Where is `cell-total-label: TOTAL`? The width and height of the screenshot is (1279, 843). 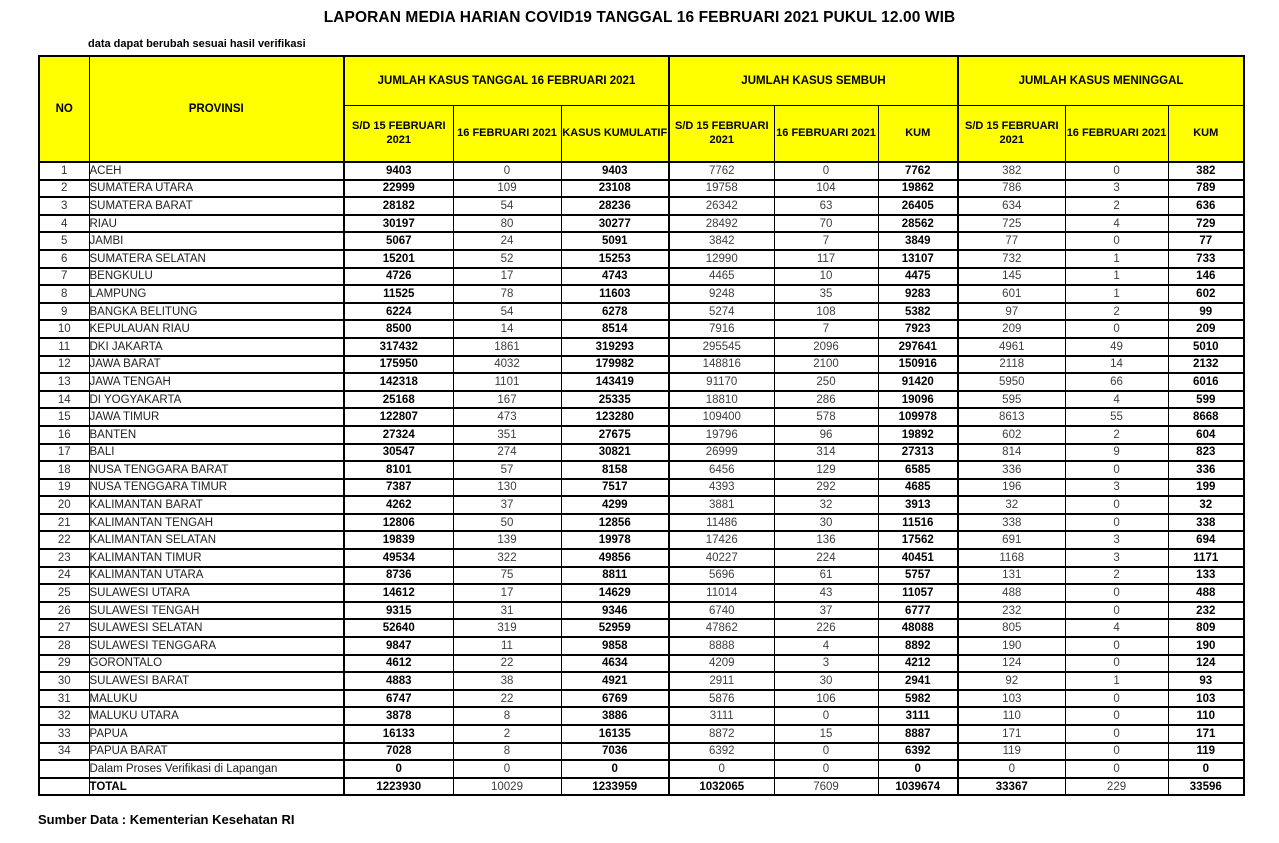 cell-total-label: TOTAL is located at coordinates (216, 787).